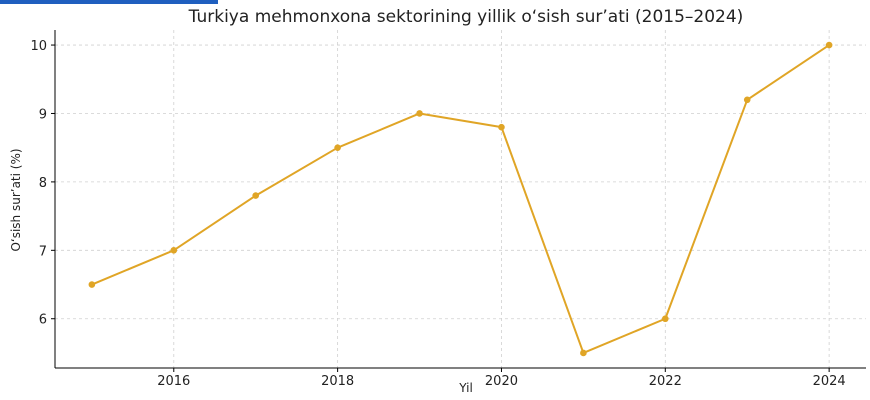  Describe the element at coordinates (501, 381) in the screenshot. I see `x-tick-label: 2020` at that location.